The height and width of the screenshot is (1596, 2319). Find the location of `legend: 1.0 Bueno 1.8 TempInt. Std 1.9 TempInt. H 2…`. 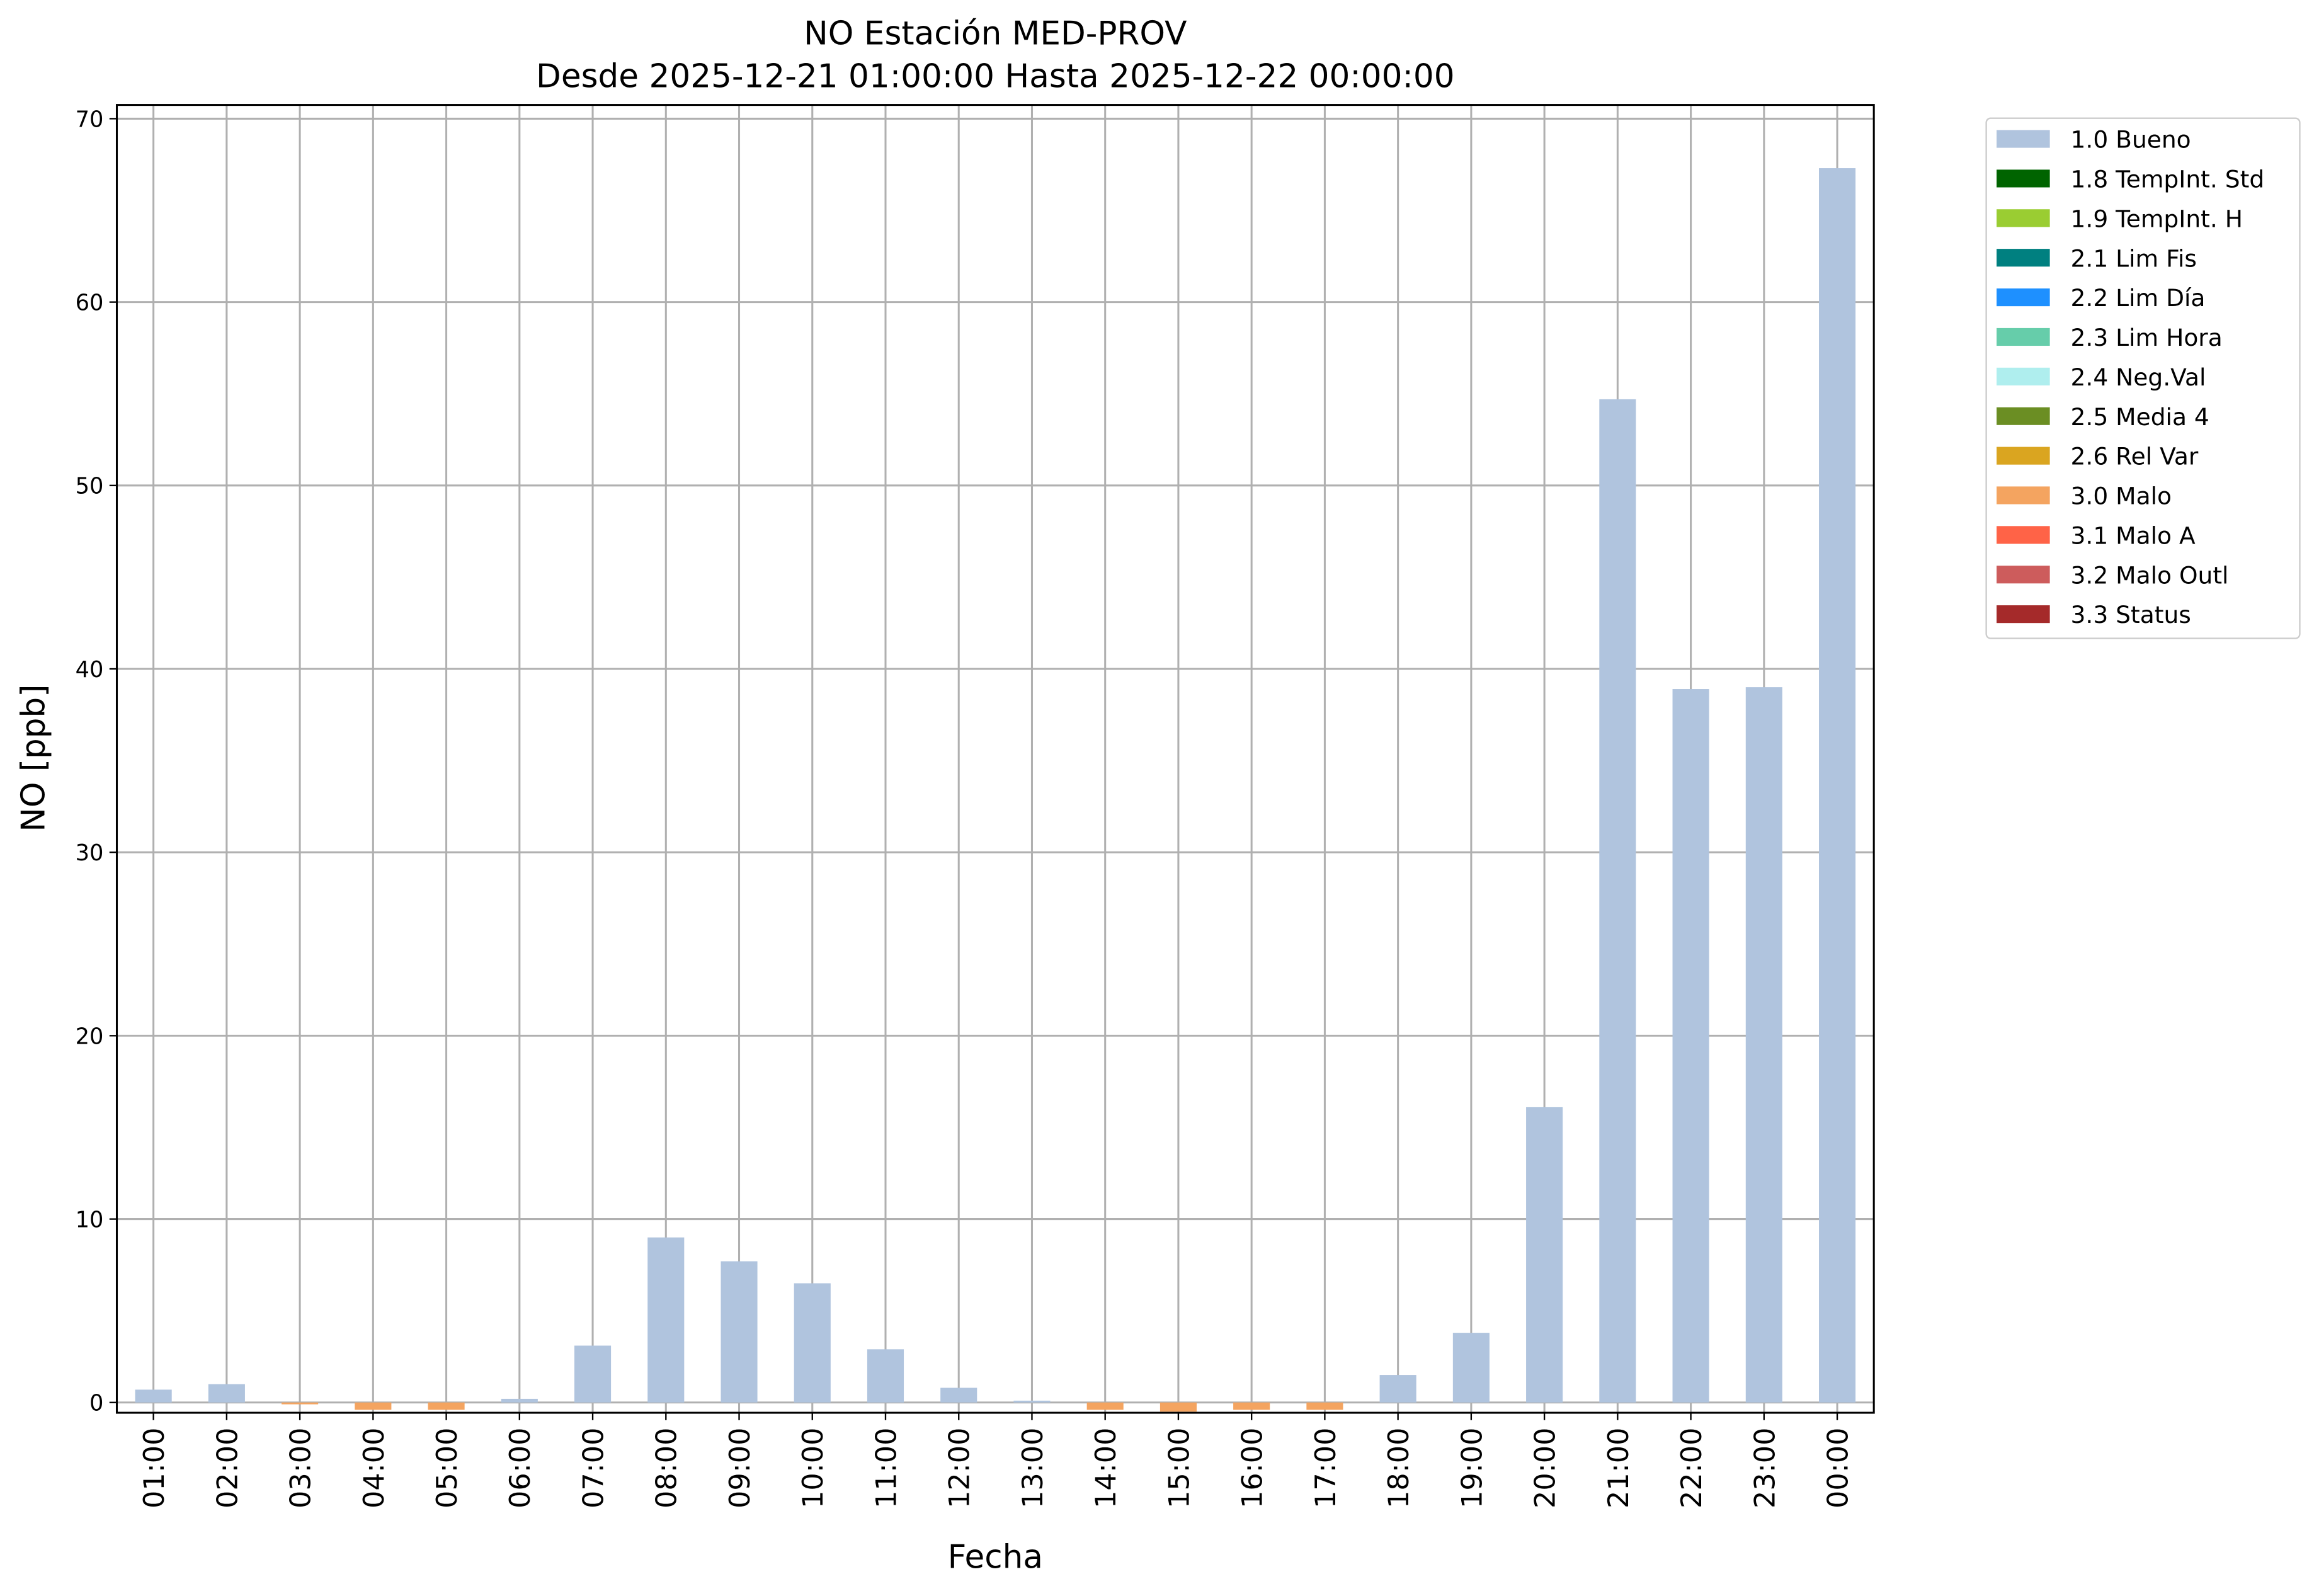

legend: 1.0 Bueno 1.8 TempInt. Std 1.9 TempInt. H 2… is located at coordinates (2143, 378).